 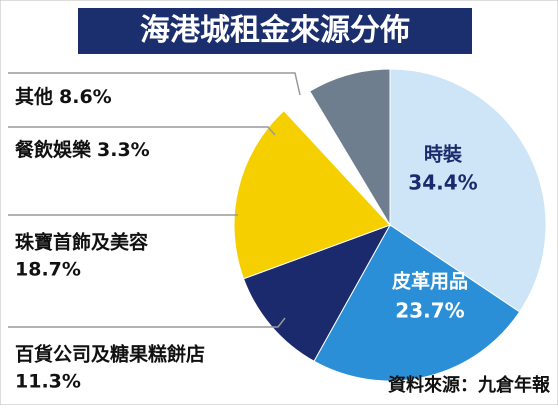 What do you see at coordinates (85, 97) in the screenshot?
I see `legend-value: 8.6%` at bounding box center [85, 97].